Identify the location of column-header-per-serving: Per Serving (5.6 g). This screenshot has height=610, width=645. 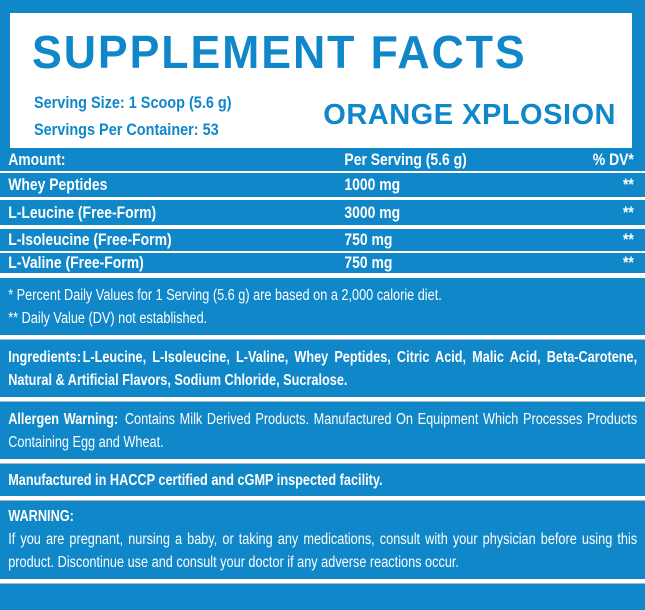
(405, 159).